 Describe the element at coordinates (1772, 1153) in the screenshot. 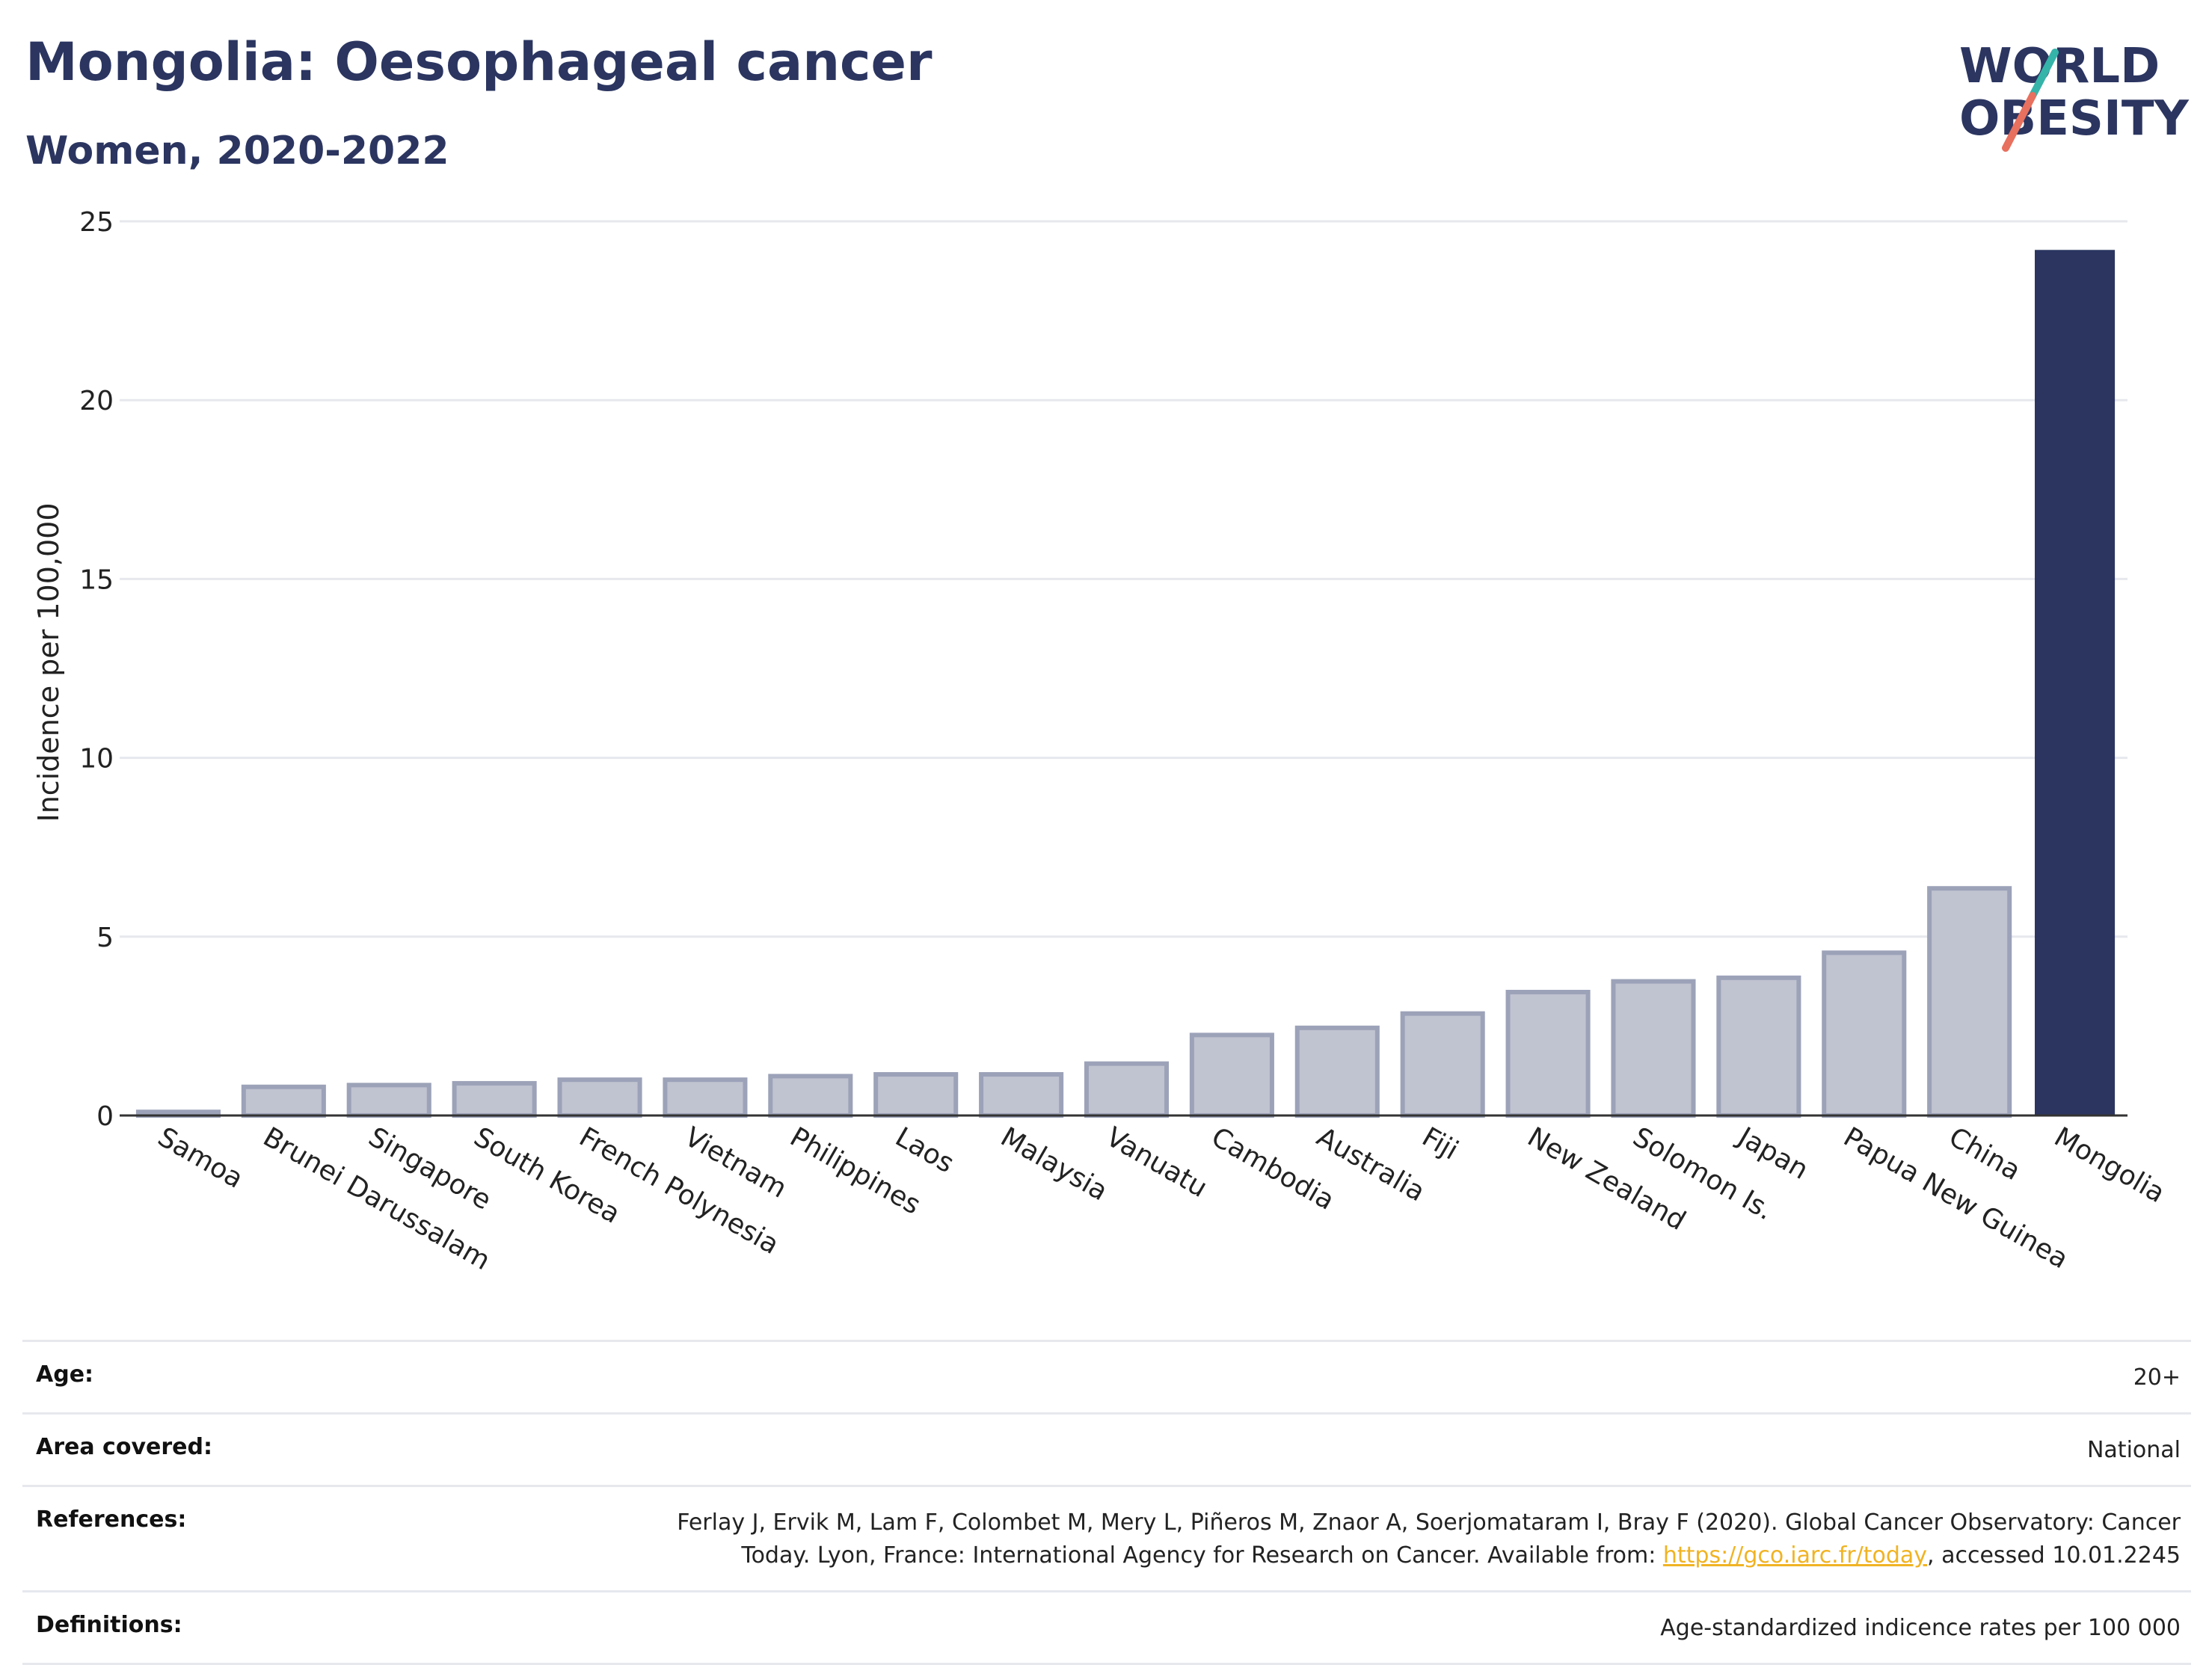

I see `x-tick-label: Japan` at that location.